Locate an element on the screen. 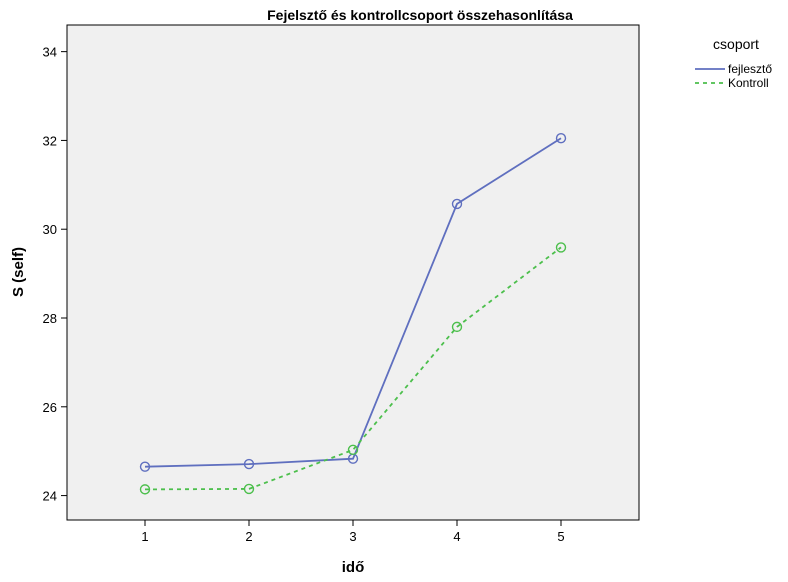 This screenshot has width=788, height=582. data-point-fejleszt--1 is located at coordinates (145, 466).